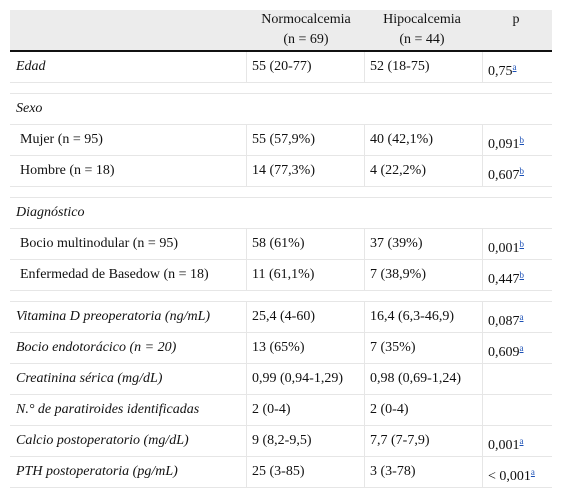 This screenshot has height=494, width=562. What do you see at coordinates (113, 316) in the screenshot?
I see `row-label: Vitamina D preoperatoria (ng/mL)` at bounding box center [113, 316].